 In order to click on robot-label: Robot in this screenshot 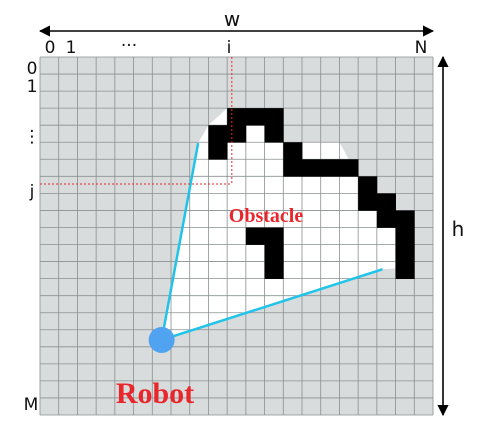, I will do `click(155, 393)`.